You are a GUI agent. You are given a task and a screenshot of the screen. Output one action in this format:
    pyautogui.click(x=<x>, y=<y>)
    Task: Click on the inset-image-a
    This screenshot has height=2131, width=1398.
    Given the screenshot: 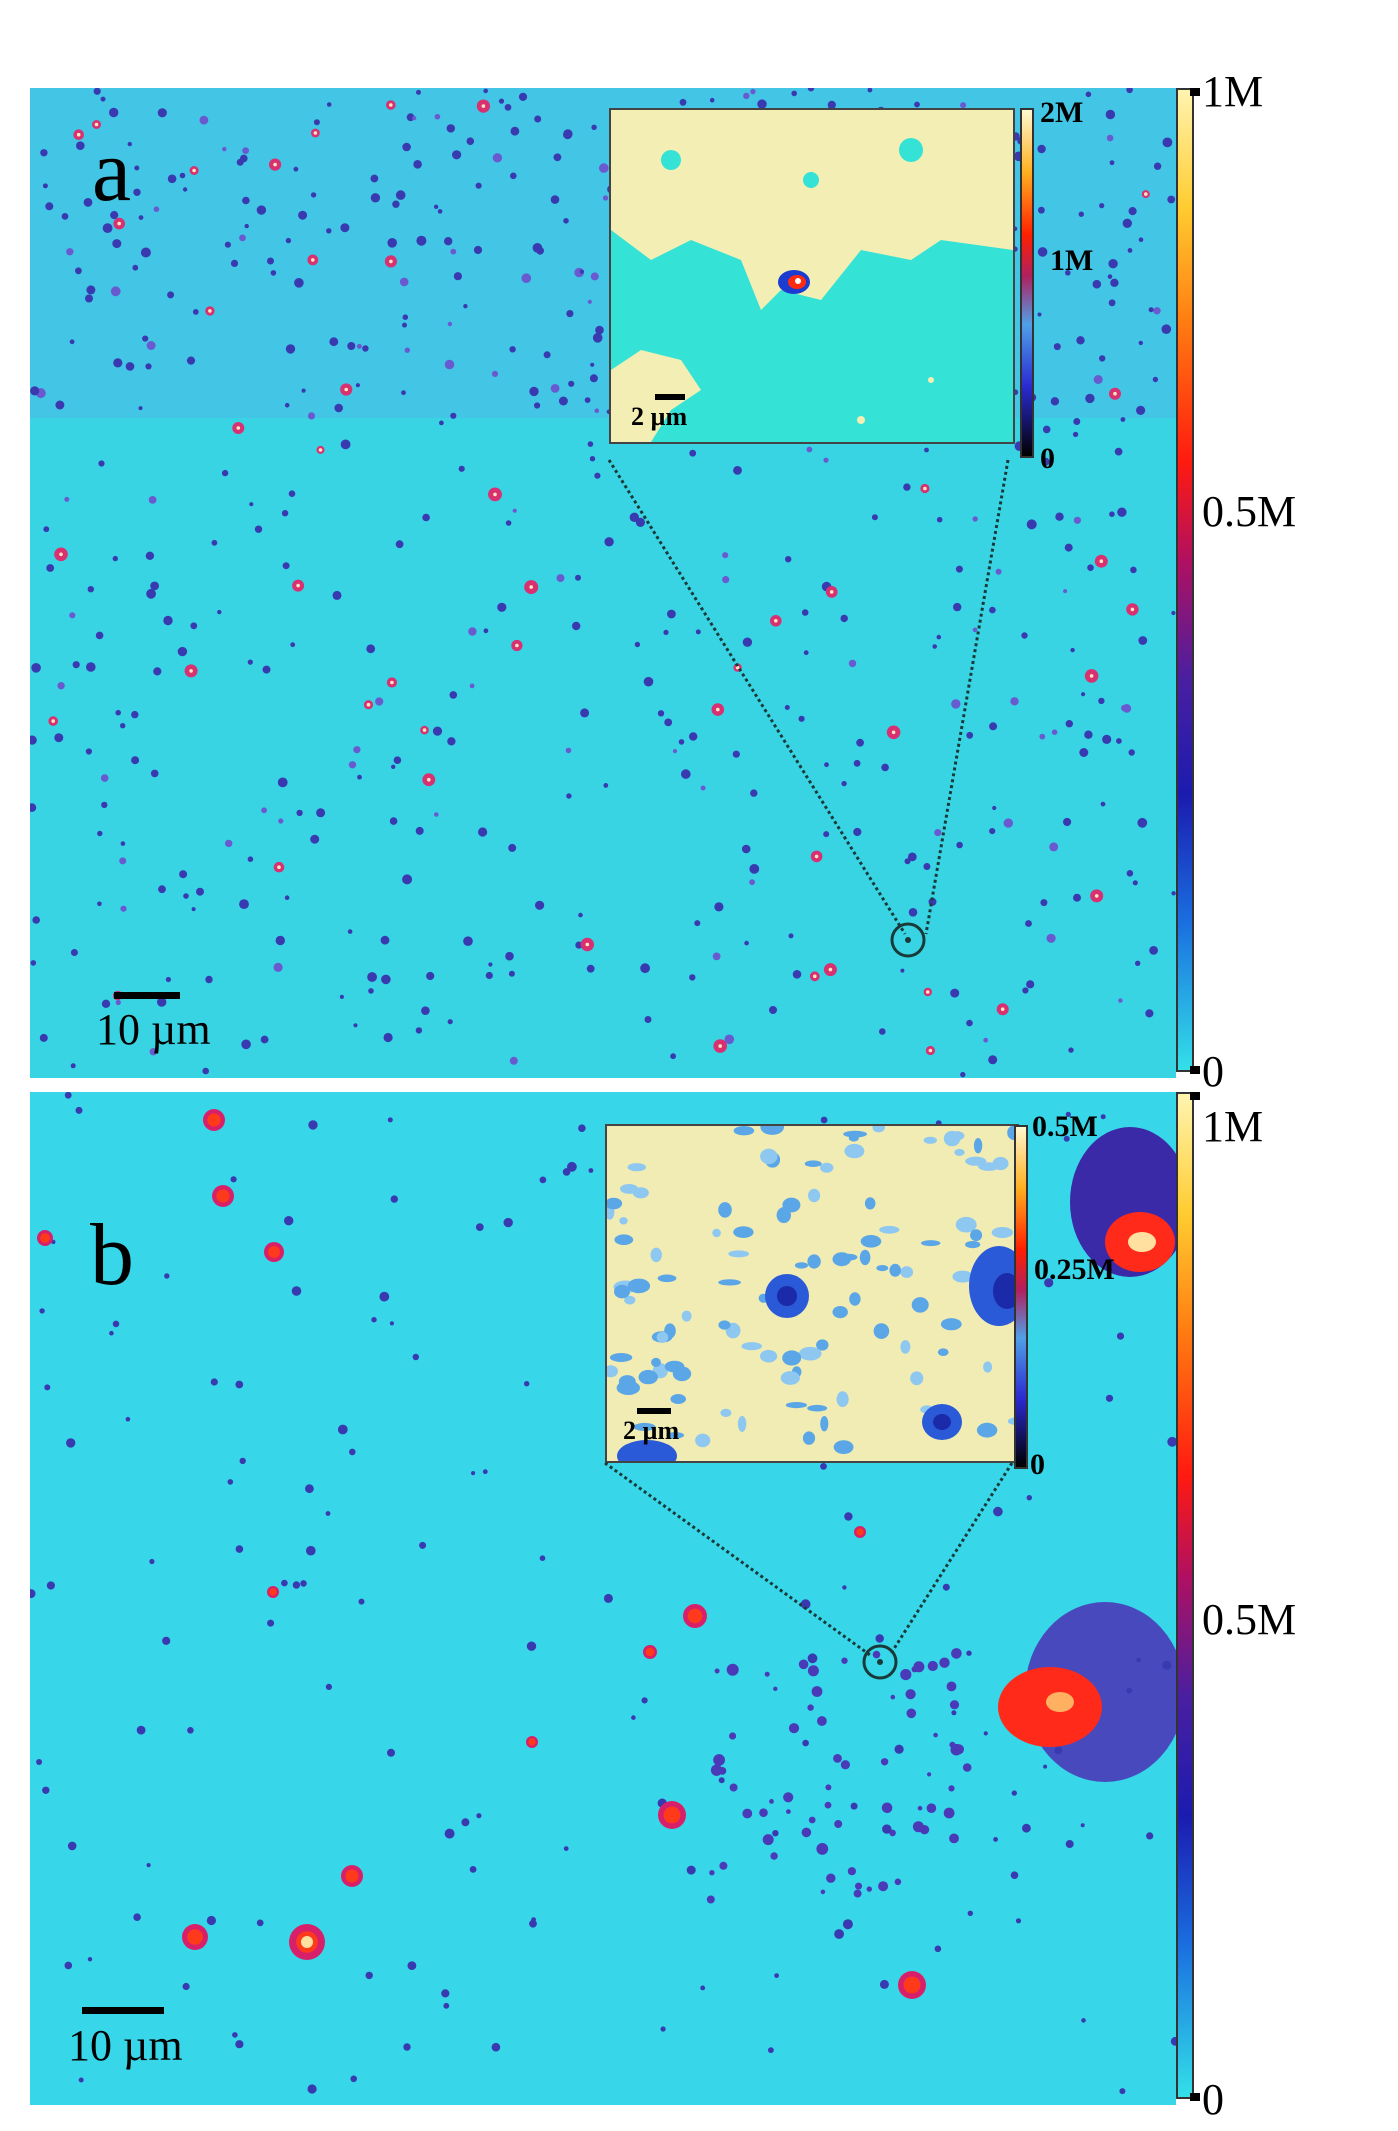 What is the action you would take?
    pyautogui.click(x=812, y=276)
    